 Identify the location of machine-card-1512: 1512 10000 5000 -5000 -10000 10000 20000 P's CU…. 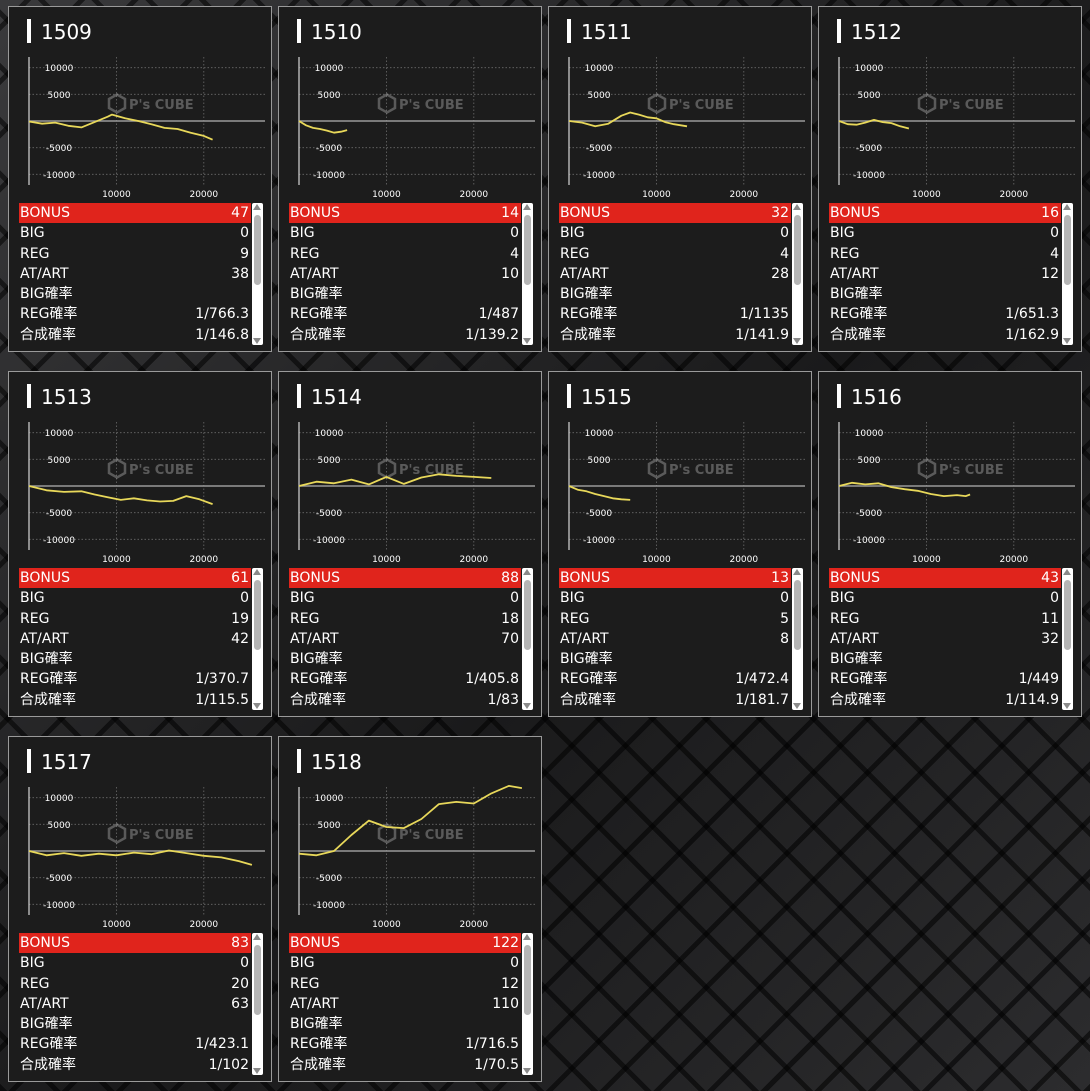
(950, 179).